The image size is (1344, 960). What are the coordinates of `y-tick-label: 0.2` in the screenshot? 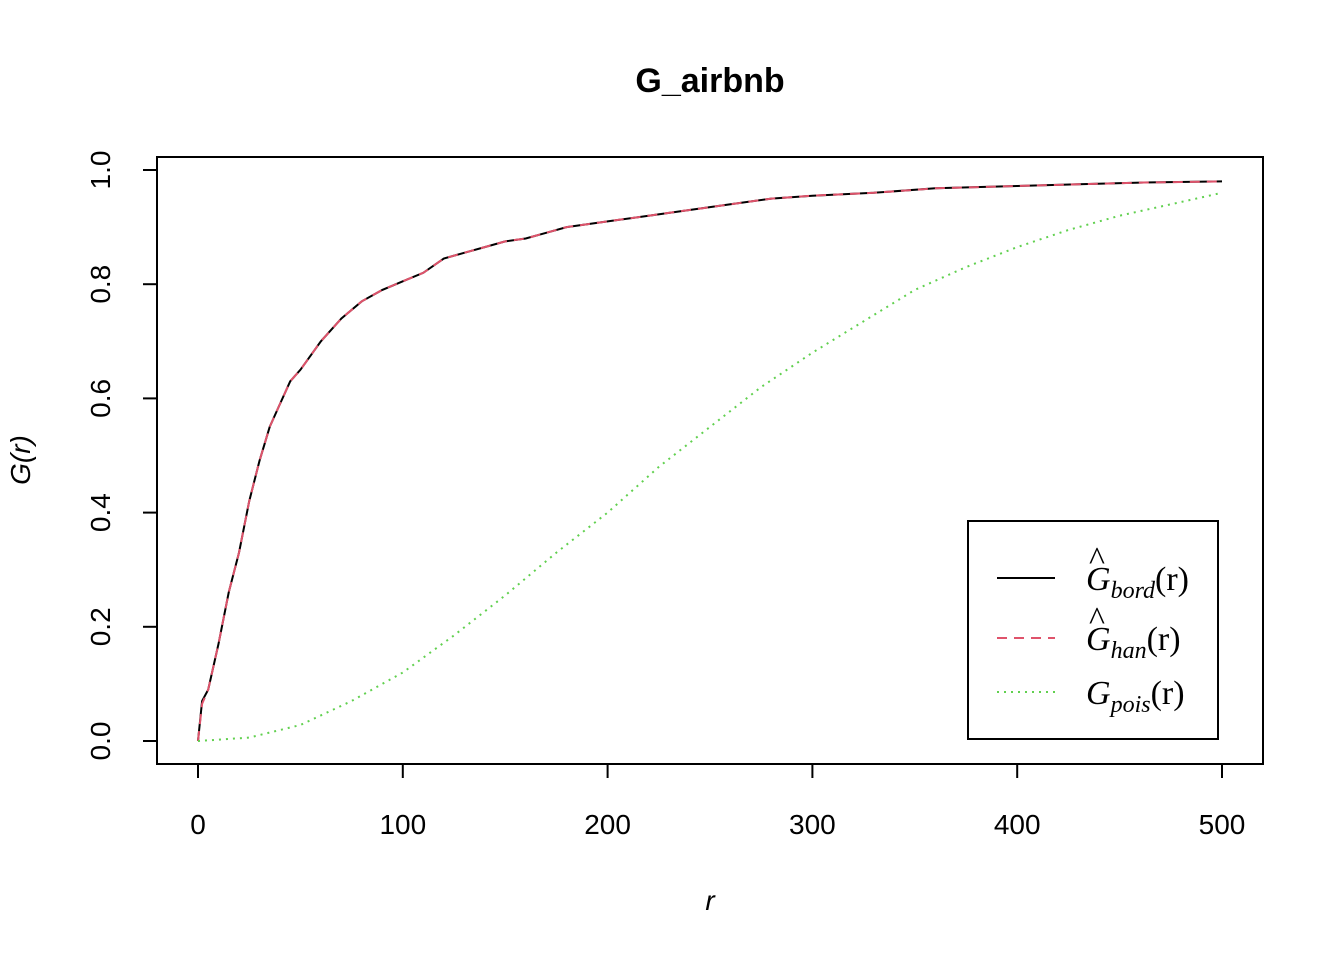 It's located at (100, 626).